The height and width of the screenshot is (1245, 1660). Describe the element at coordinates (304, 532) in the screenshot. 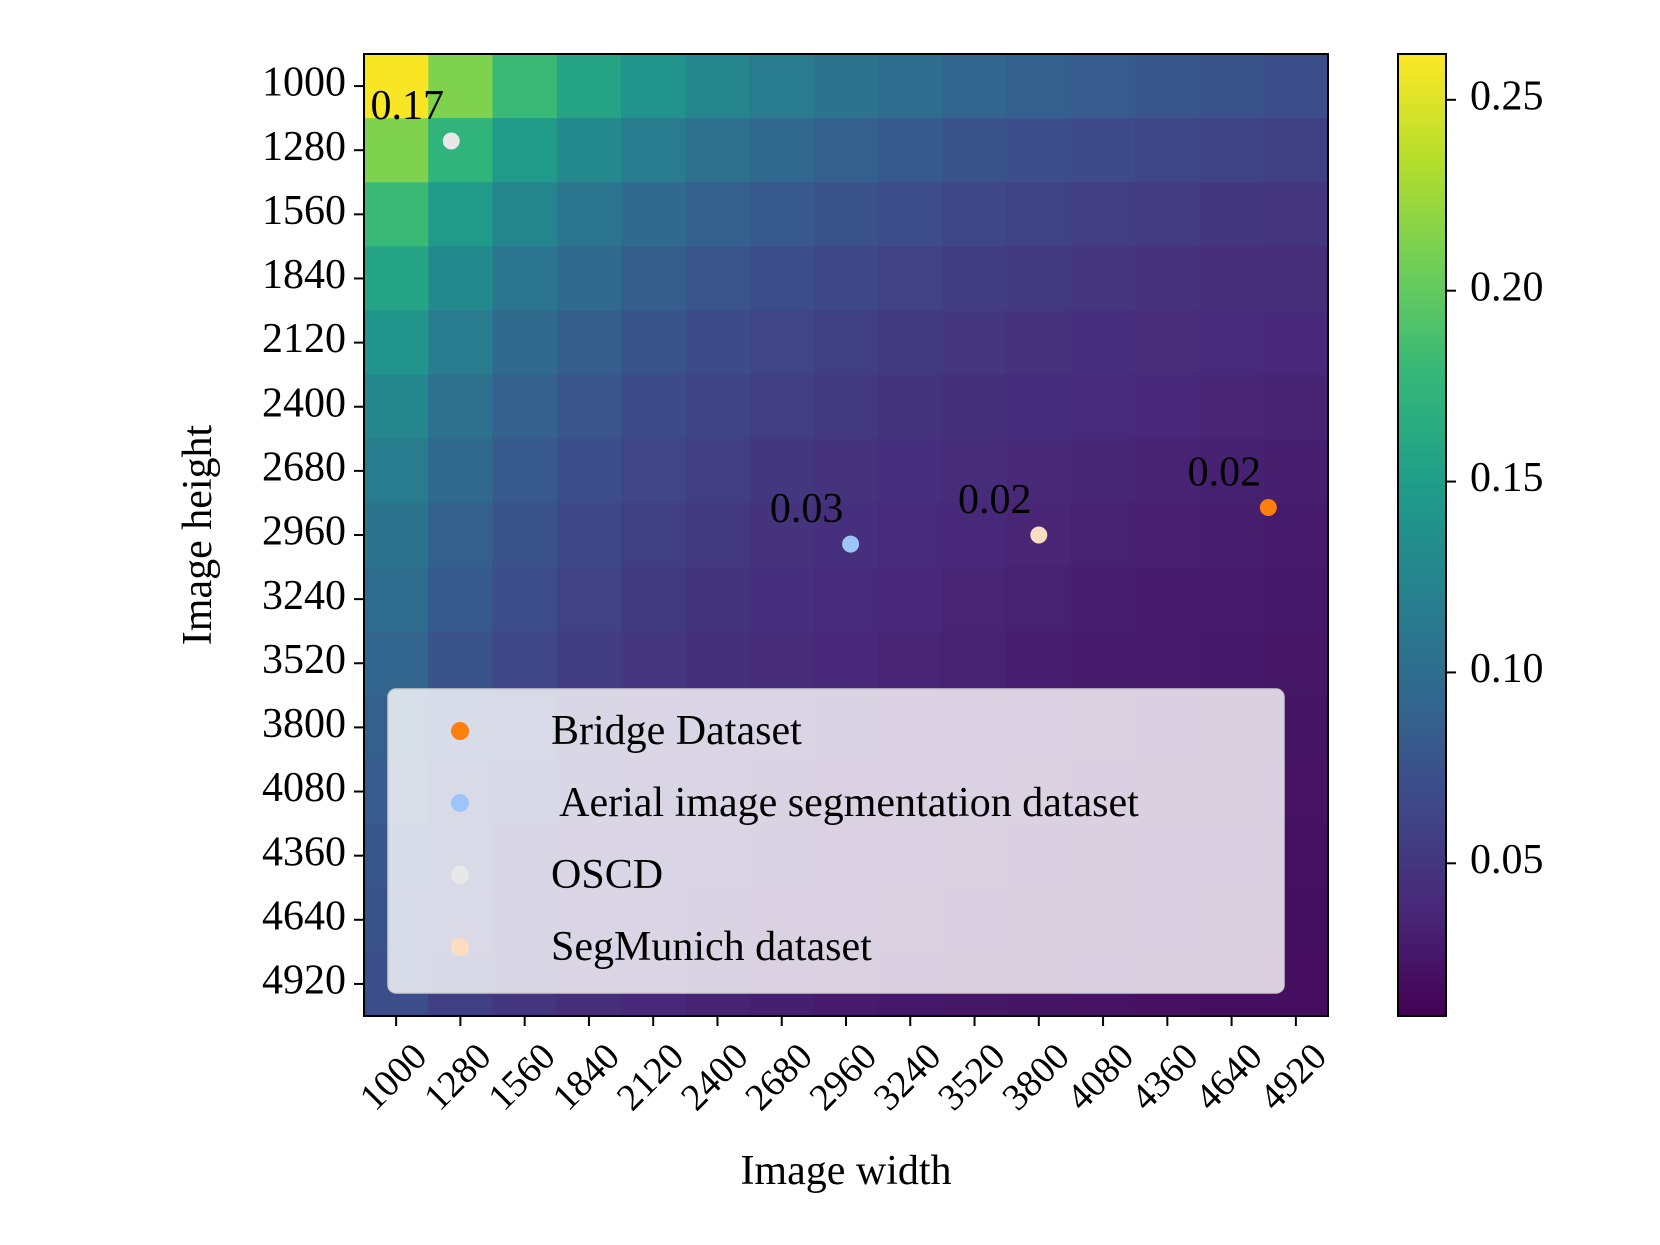

I see `y-tick-label: 2960` at that location.